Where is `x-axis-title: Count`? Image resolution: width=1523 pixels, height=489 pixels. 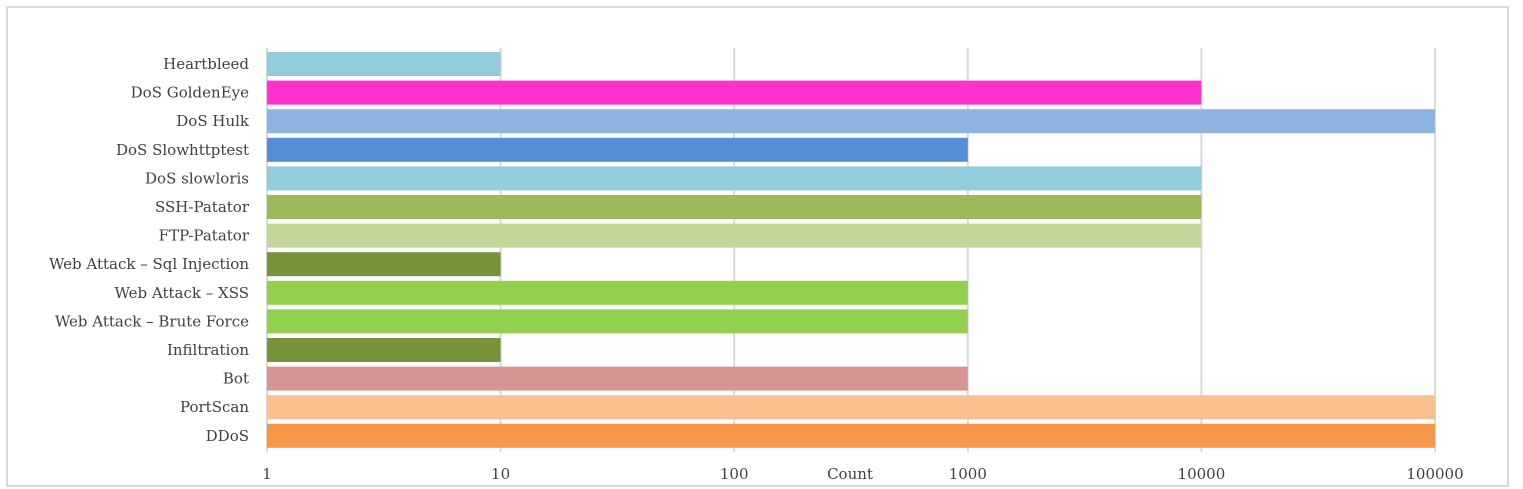
x-axis-title: Count is located at coordinates (850, 474).